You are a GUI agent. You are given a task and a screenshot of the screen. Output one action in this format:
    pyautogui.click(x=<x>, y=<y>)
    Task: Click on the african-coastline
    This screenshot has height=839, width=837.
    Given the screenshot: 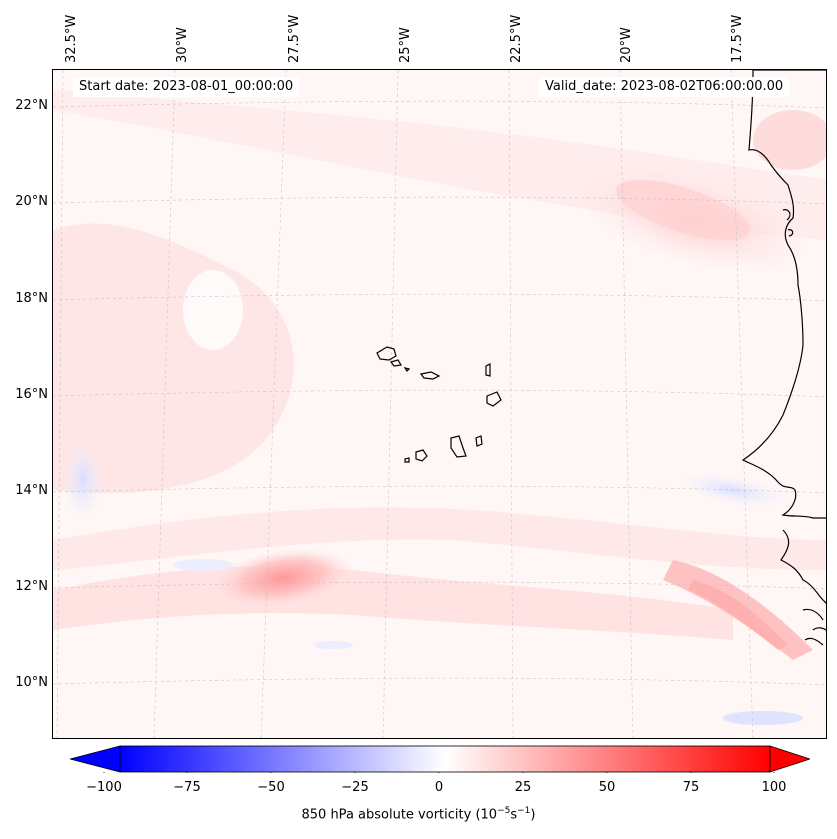 What is the action you would take?
    pyautogui.click(x=783, y=294)
    